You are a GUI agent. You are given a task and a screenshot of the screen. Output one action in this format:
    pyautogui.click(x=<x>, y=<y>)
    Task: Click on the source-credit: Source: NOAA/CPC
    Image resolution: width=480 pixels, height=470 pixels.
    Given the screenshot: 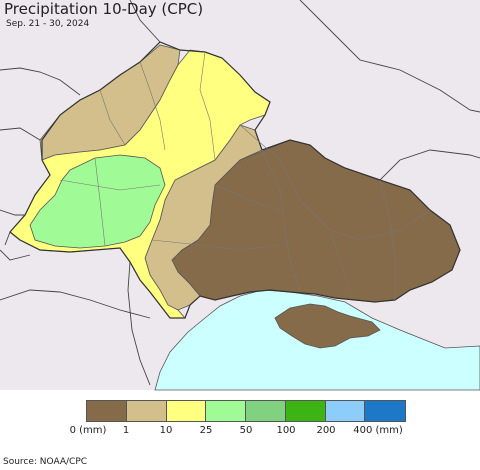 What is the action you would take?
    pyautogui.click(x=45, y=462)
    